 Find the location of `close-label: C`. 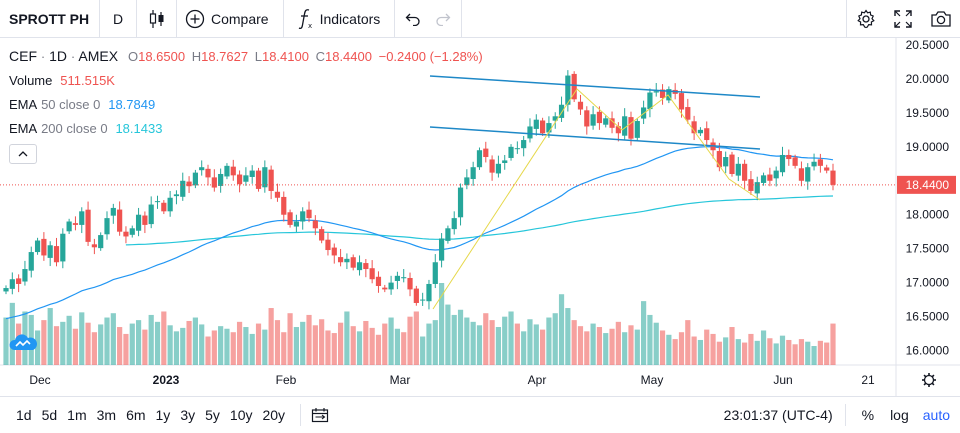

close-label: C is located at coordinates (320, 56).